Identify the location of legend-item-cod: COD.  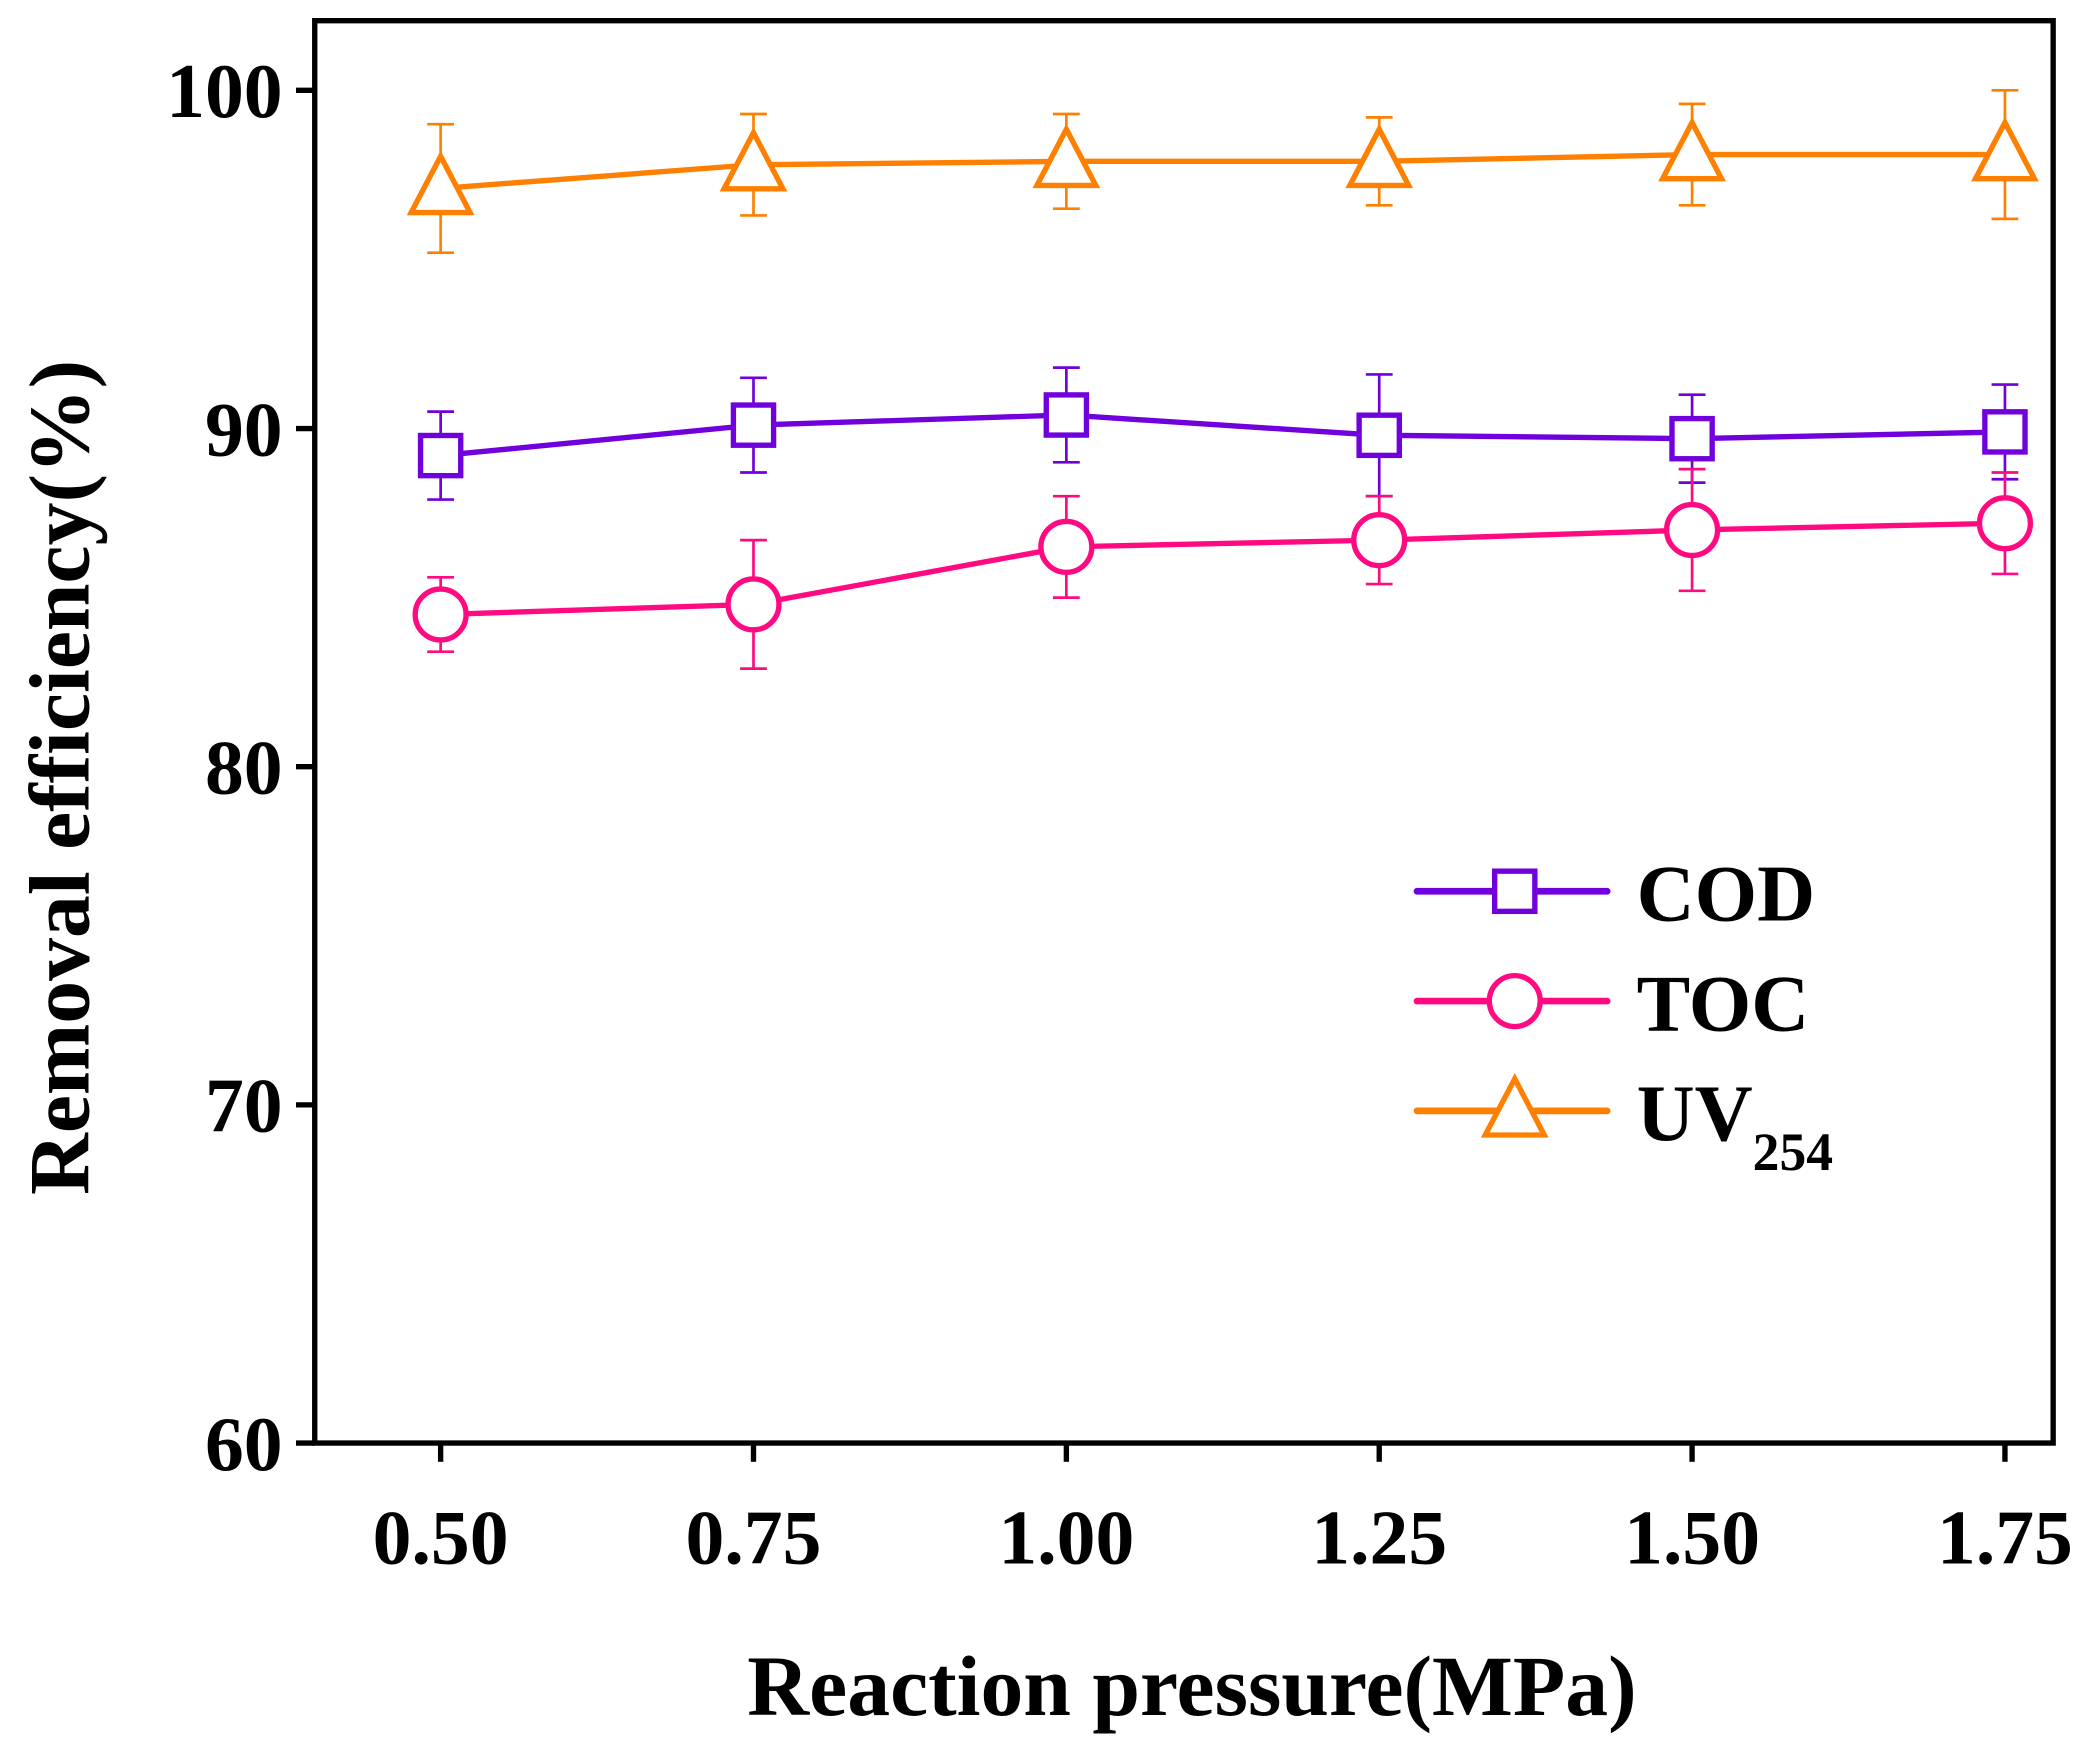
(1614, 894).